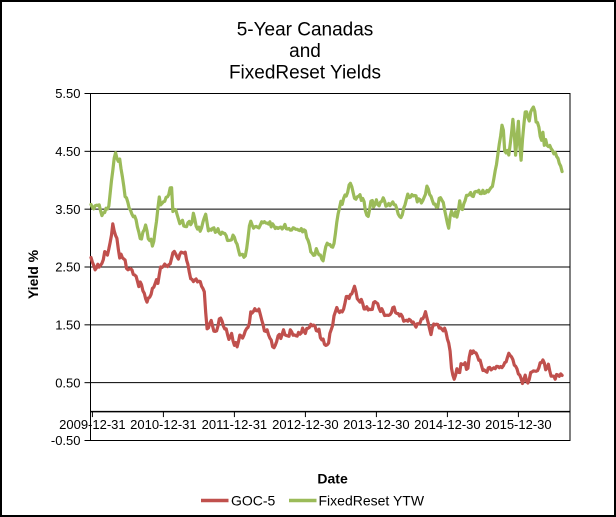  What do you see at coordinates (67, 267) in the screenshot?
I see `svg-text: 2.50` at bounding box center [67, 267].